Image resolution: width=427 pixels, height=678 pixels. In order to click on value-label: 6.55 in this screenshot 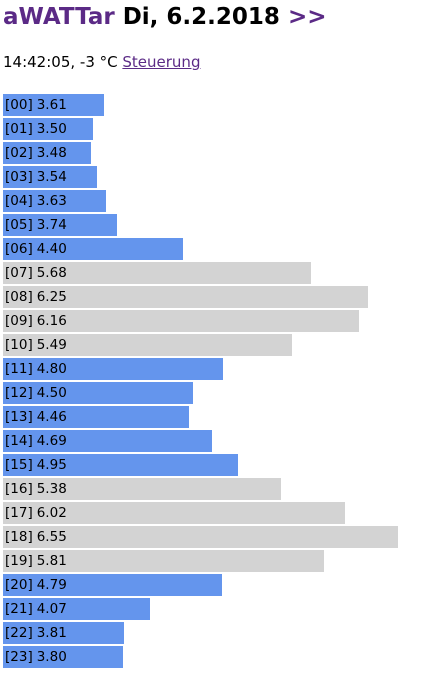, I will do `click(51, 537)`.